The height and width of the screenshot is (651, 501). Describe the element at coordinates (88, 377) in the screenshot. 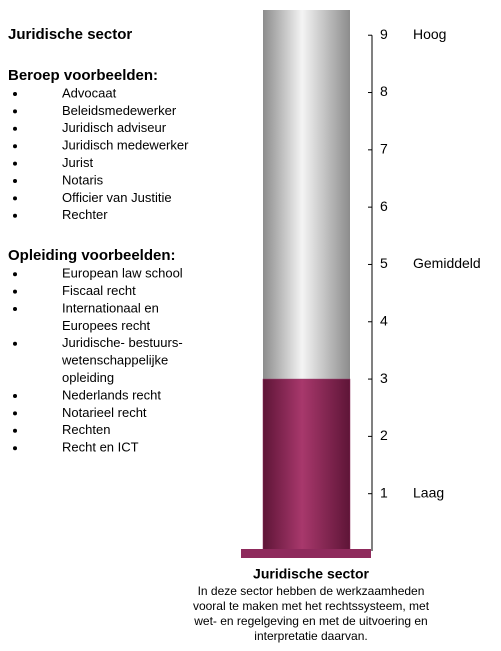

I see `list-item: opleiding` at that location.